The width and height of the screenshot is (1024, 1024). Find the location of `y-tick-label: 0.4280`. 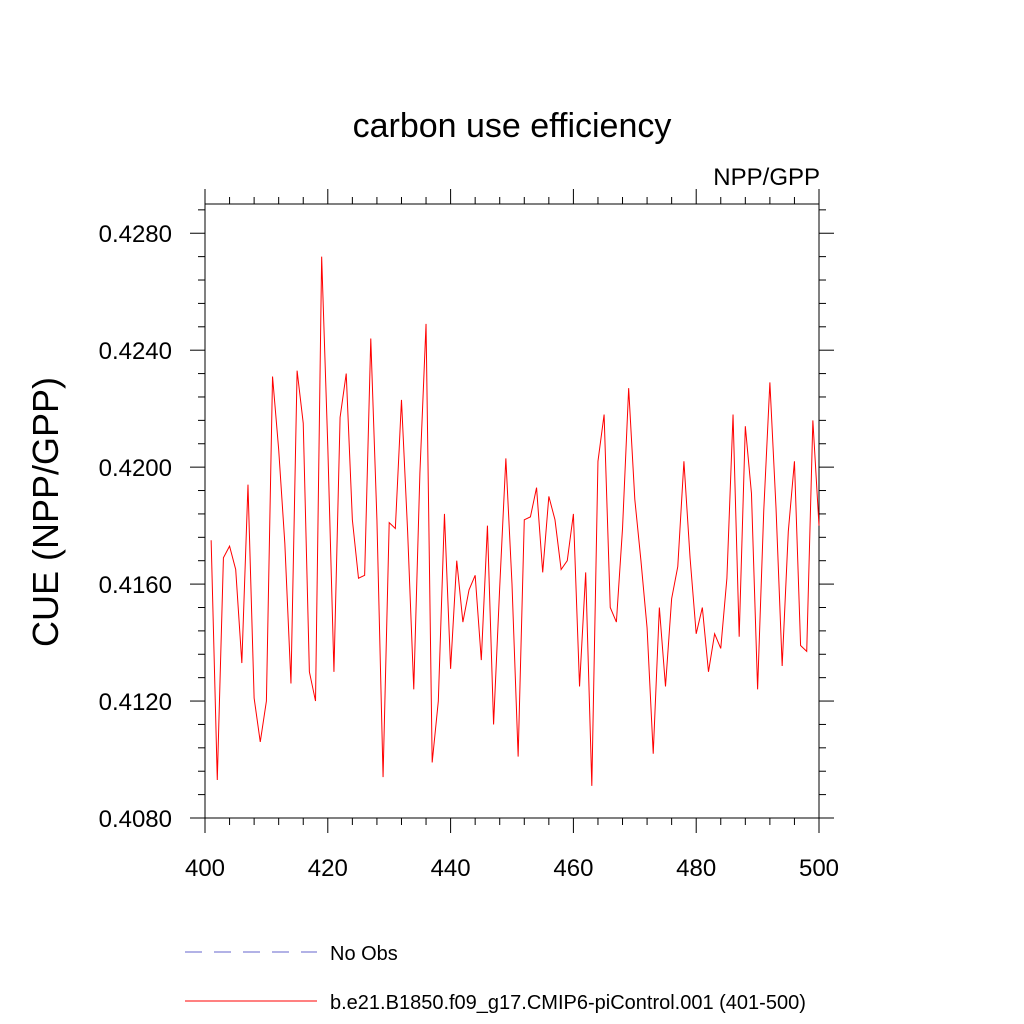

y-tick-label: 0.4280 is located at coordinates (135, 234).